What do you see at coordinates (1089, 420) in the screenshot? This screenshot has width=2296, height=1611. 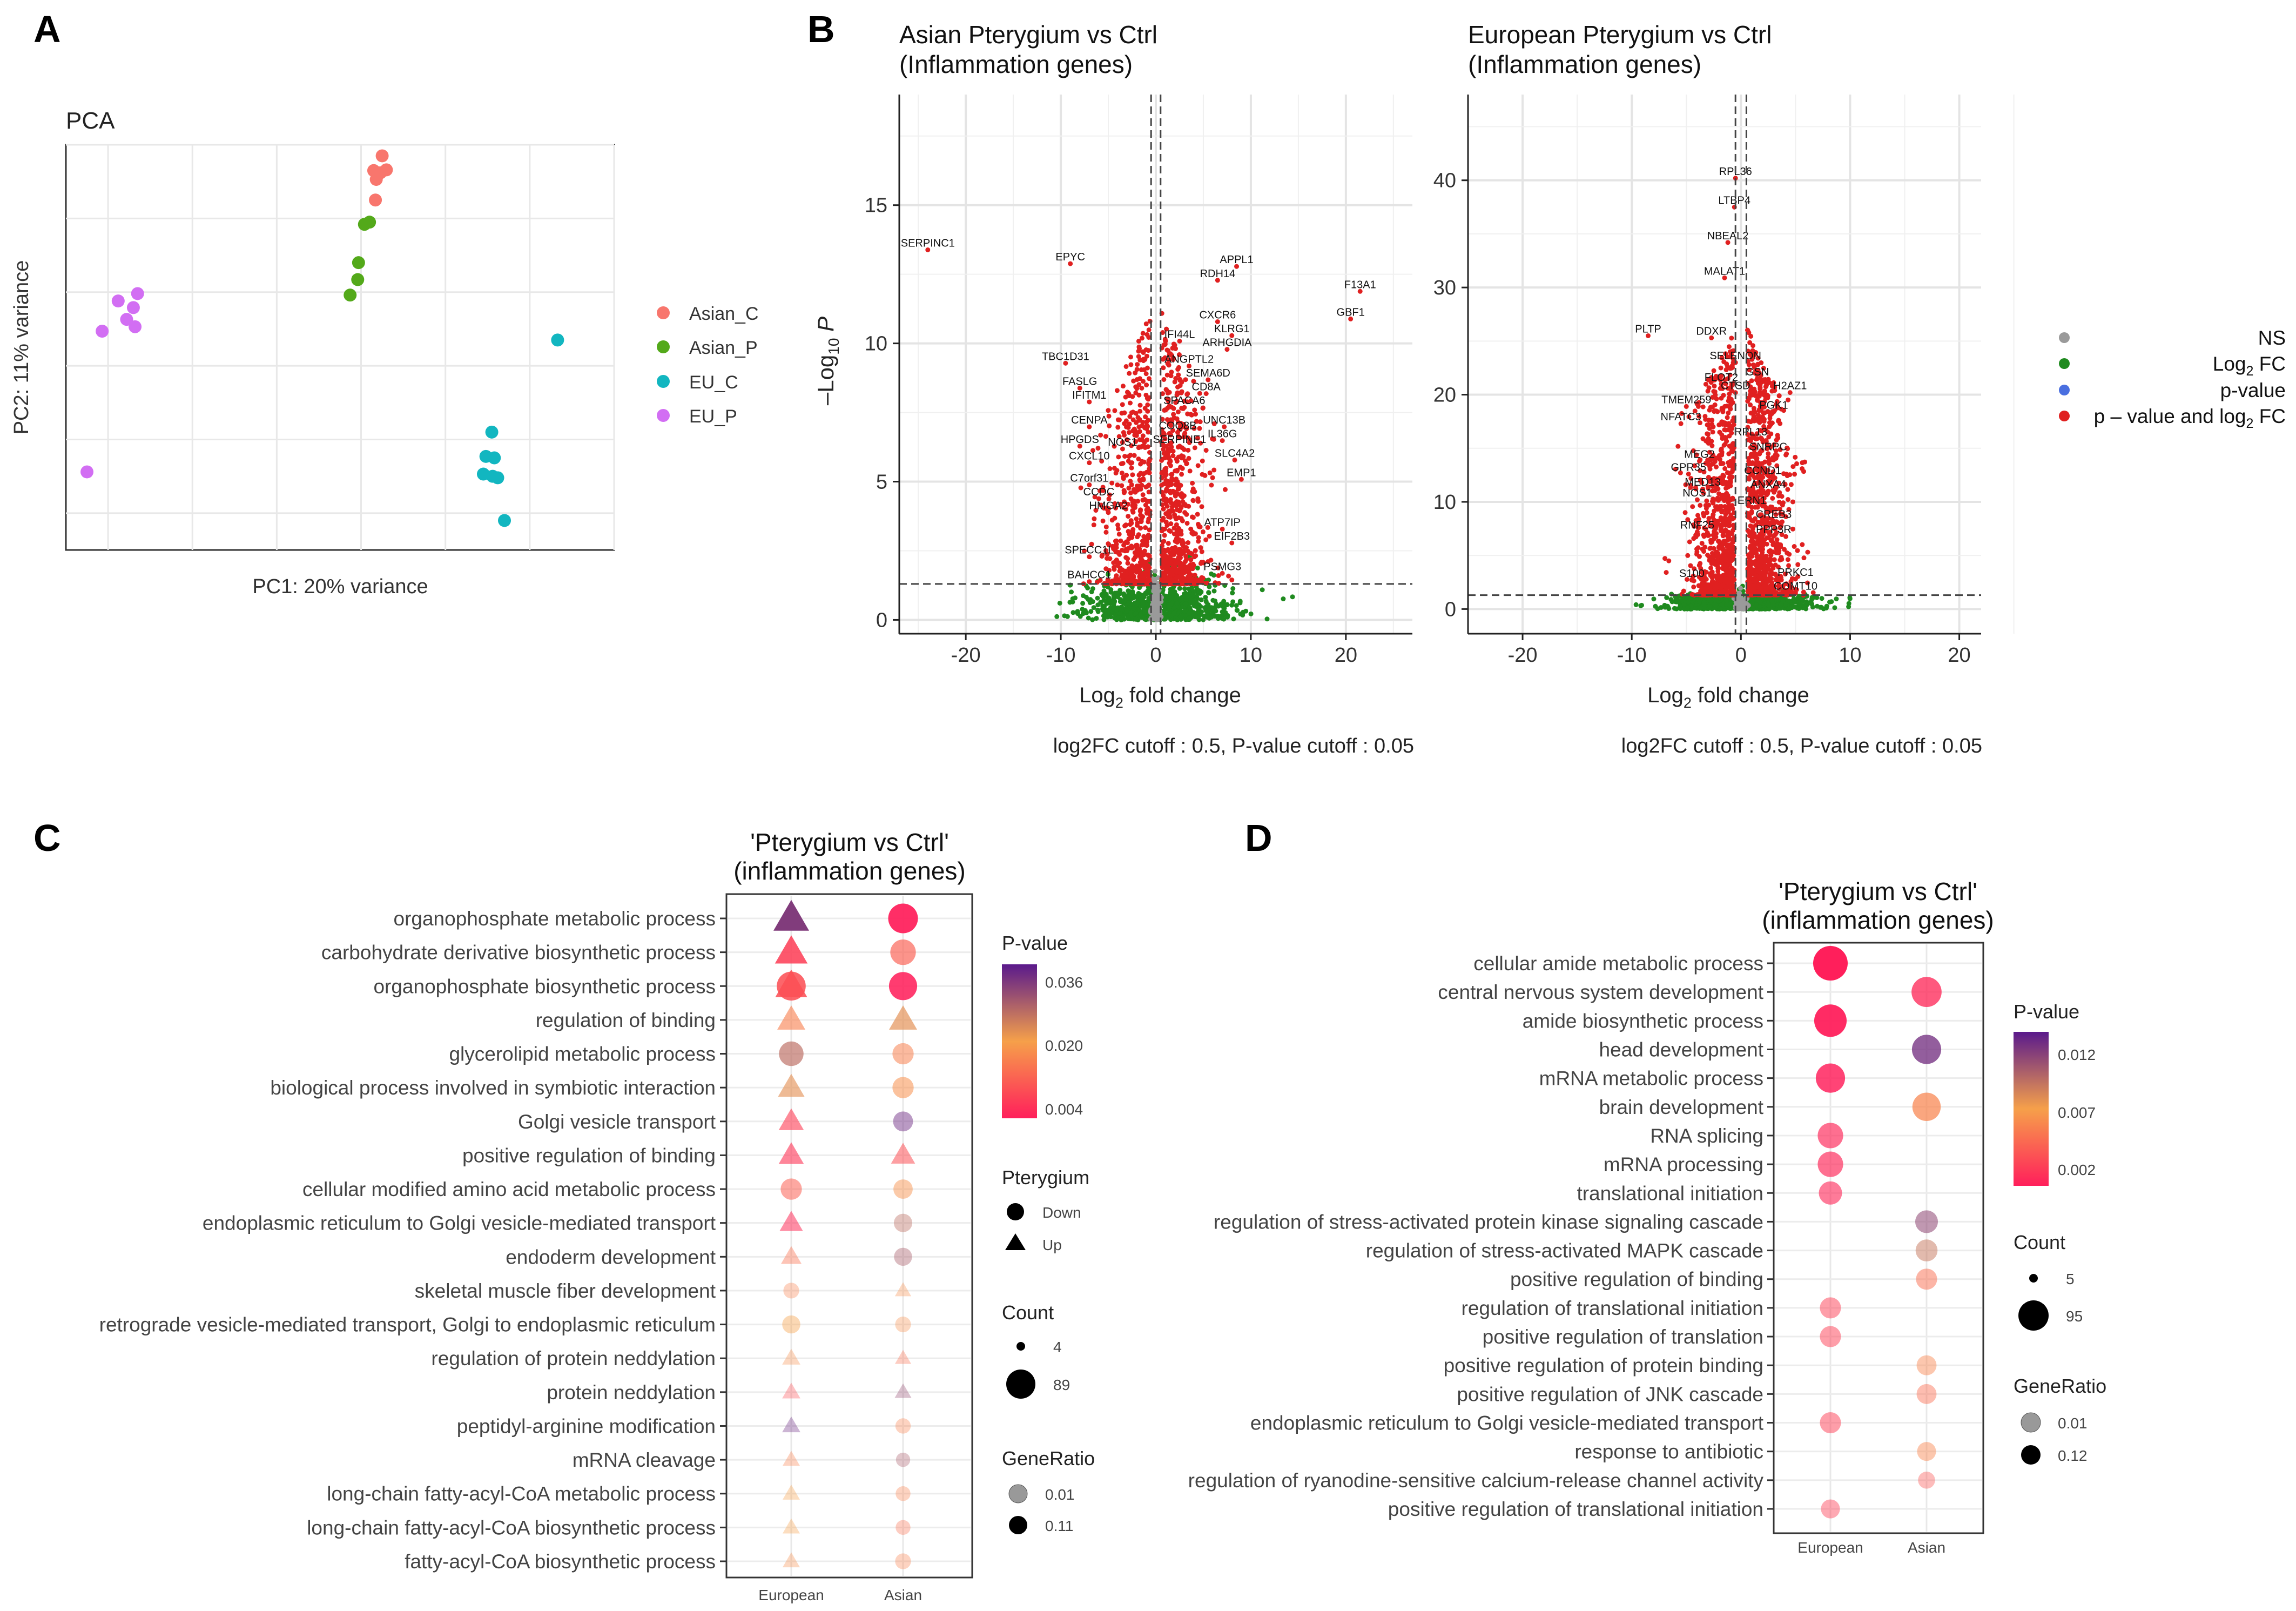 I see `volcano-gene-label: CENPA` at bounding box center [1089, 420].